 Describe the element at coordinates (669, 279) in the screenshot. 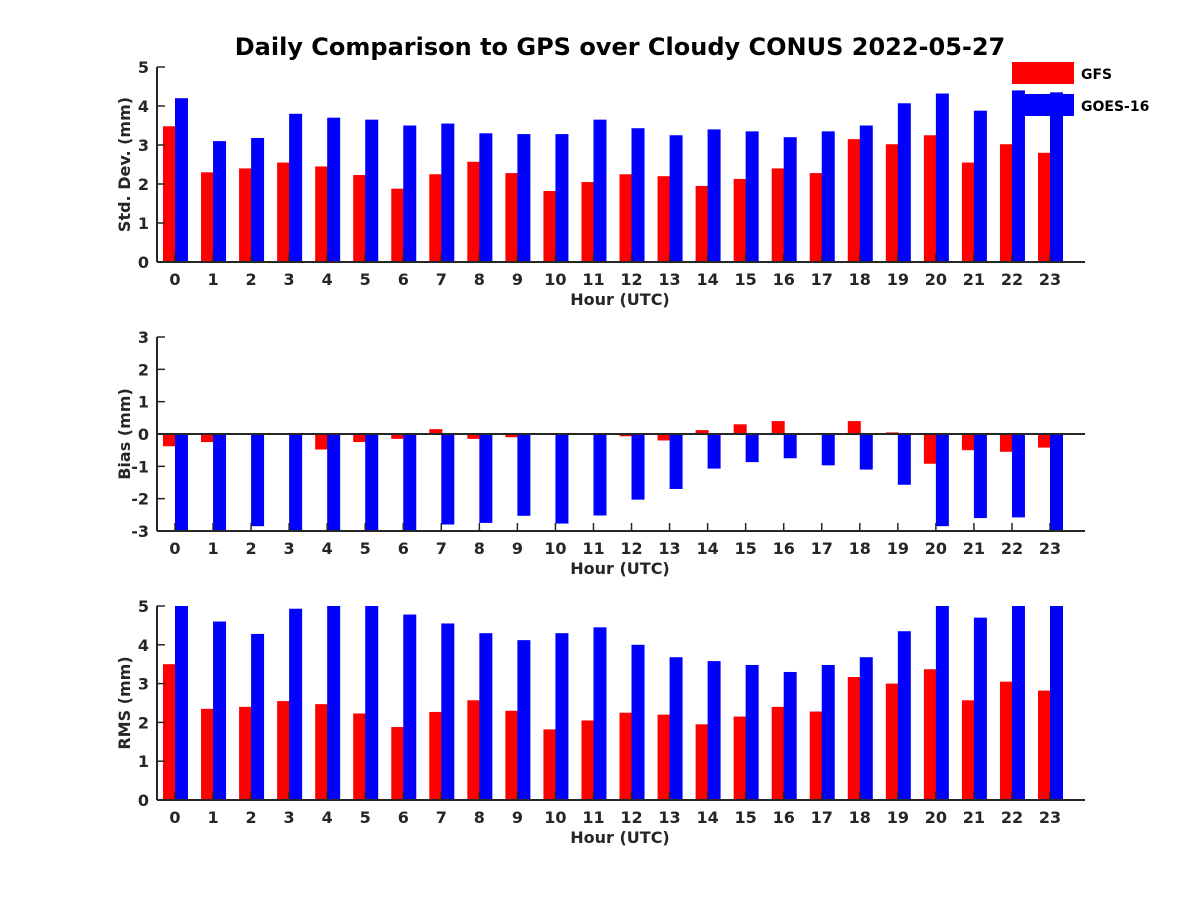

I see `x-tick-label-std: 13` at that location.